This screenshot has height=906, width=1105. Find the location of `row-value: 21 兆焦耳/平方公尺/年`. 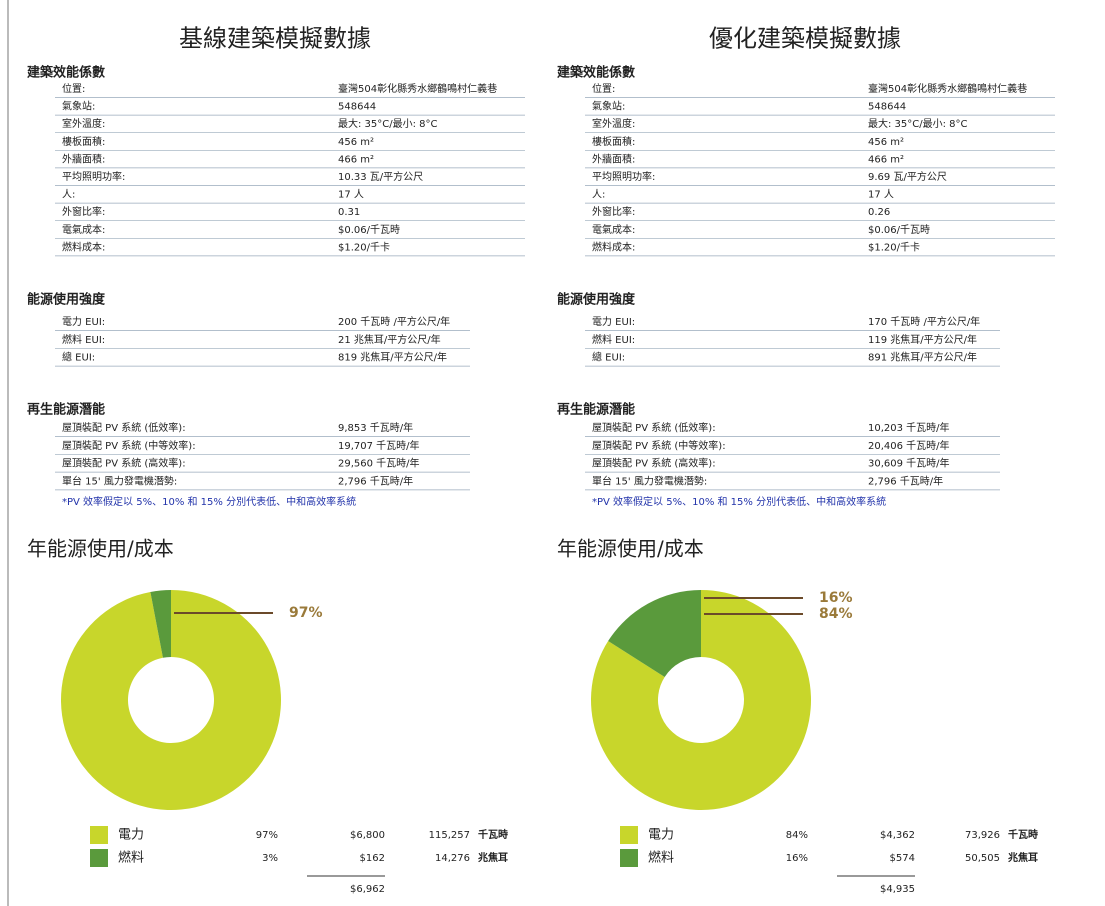

row-value: 21 兆焦耳/平方公尺/年 is located at coordinates (389, 339).